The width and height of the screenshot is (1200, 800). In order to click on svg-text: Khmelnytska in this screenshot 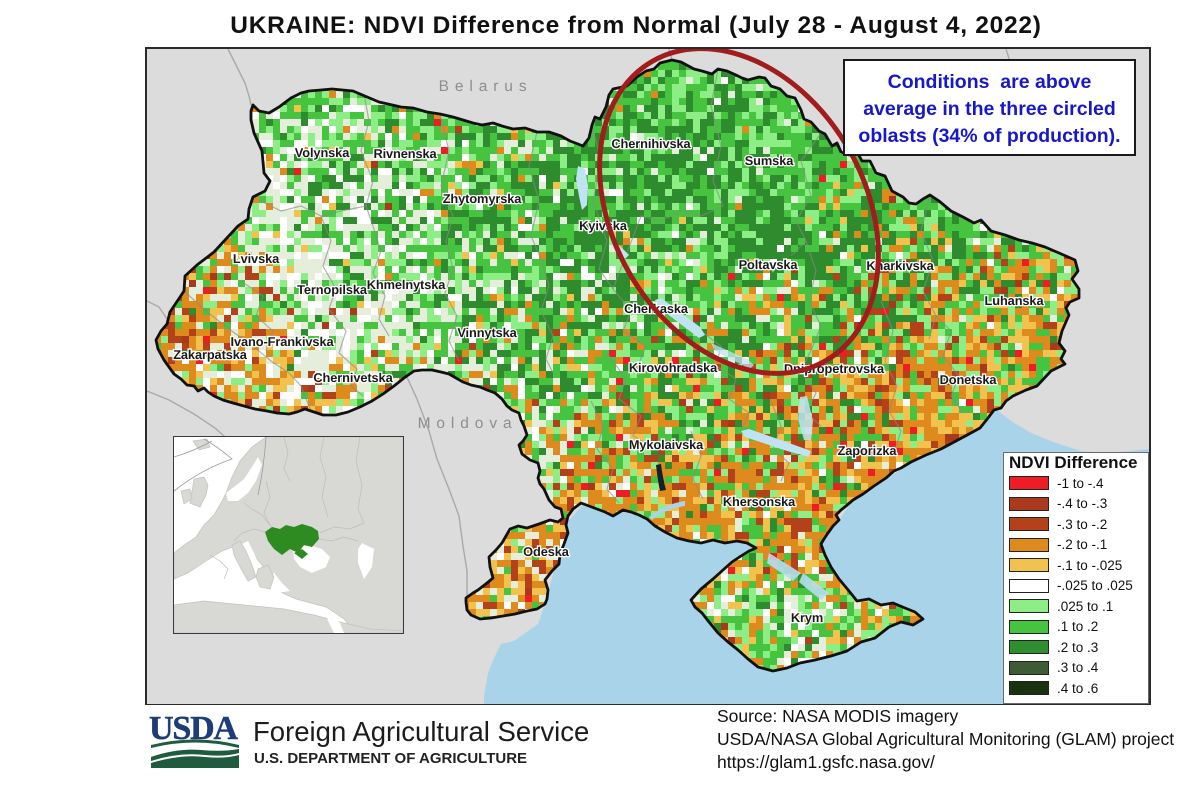, I will do `click(407, 284)`.